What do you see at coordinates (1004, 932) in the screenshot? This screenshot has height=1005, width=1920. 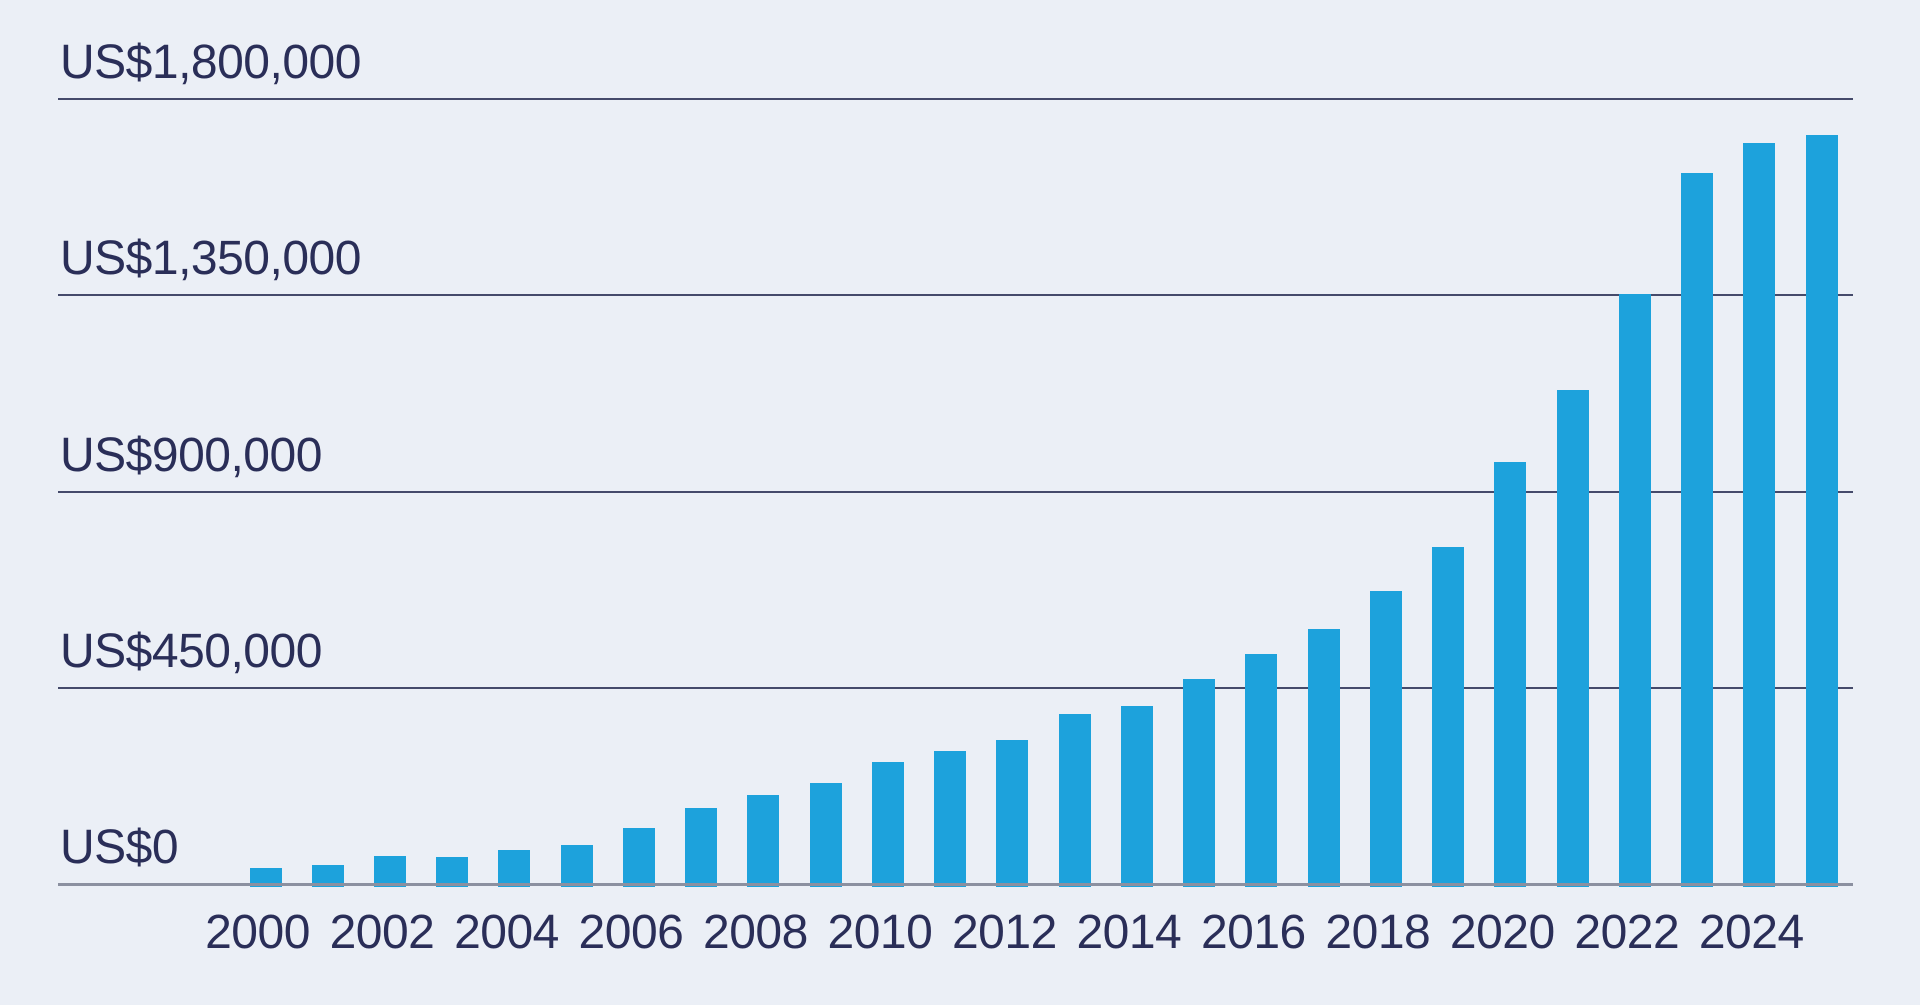 I see `x-axis-label-2012: 2012` at bounding box center [1004, 932].